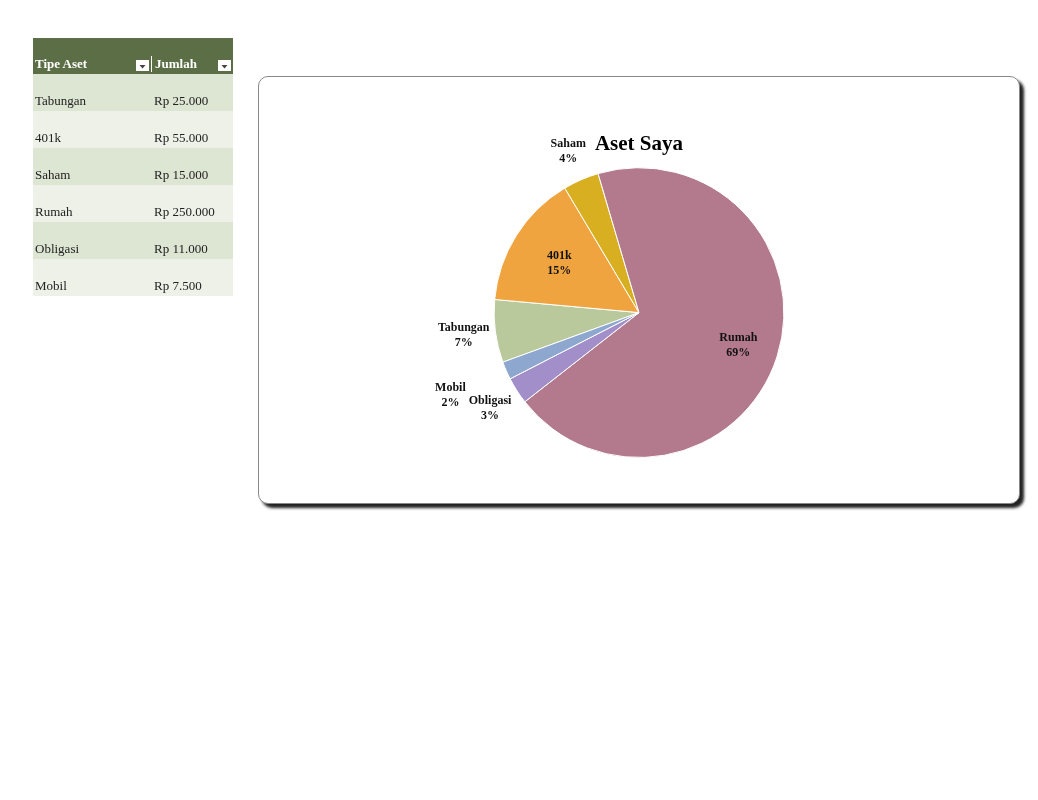 This screenshot has width=1038, height=800. What do you see at coordinates (181, 137) in the screenshot?
I see `text: Rp 55.000` at bounding box center [181, 137].